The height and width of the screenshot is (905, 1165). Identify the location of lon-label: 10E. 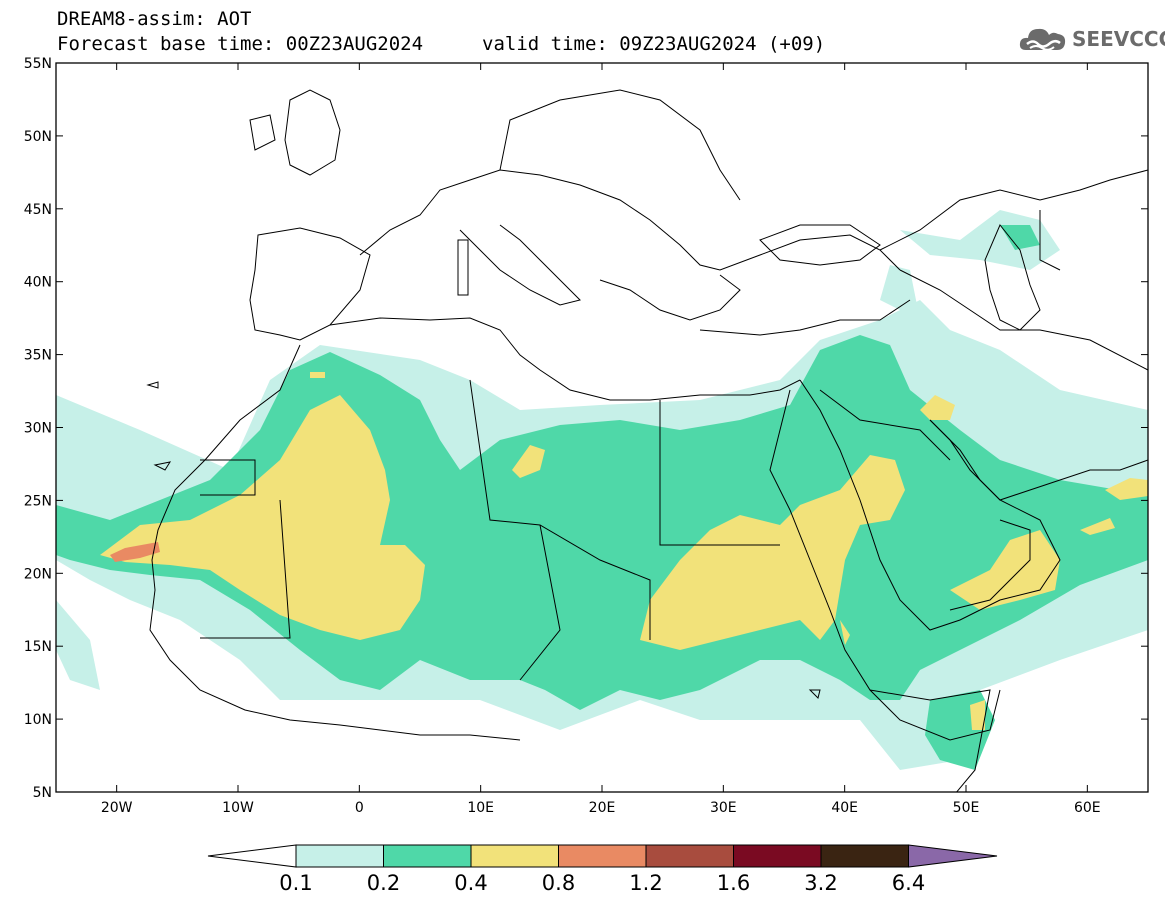
(480, 808).